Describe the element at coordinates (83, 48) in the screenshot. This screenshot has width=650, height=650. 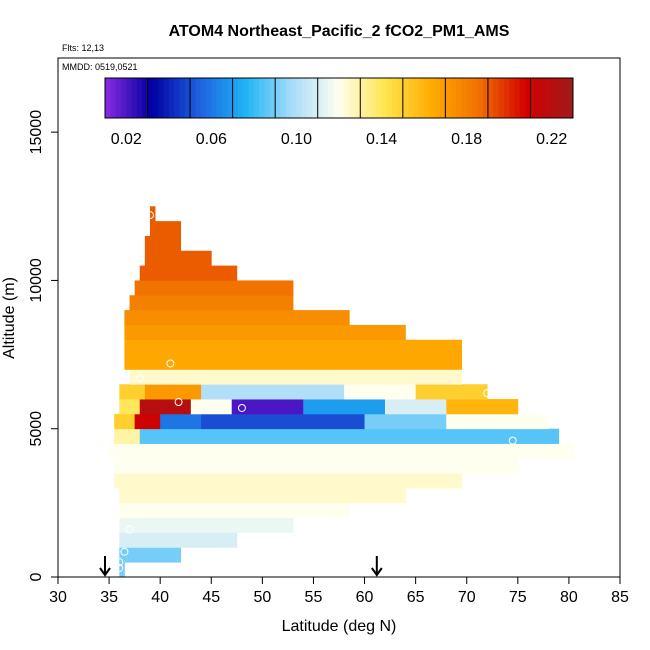
I see `flights-label: Flts: 12,13` at that location.